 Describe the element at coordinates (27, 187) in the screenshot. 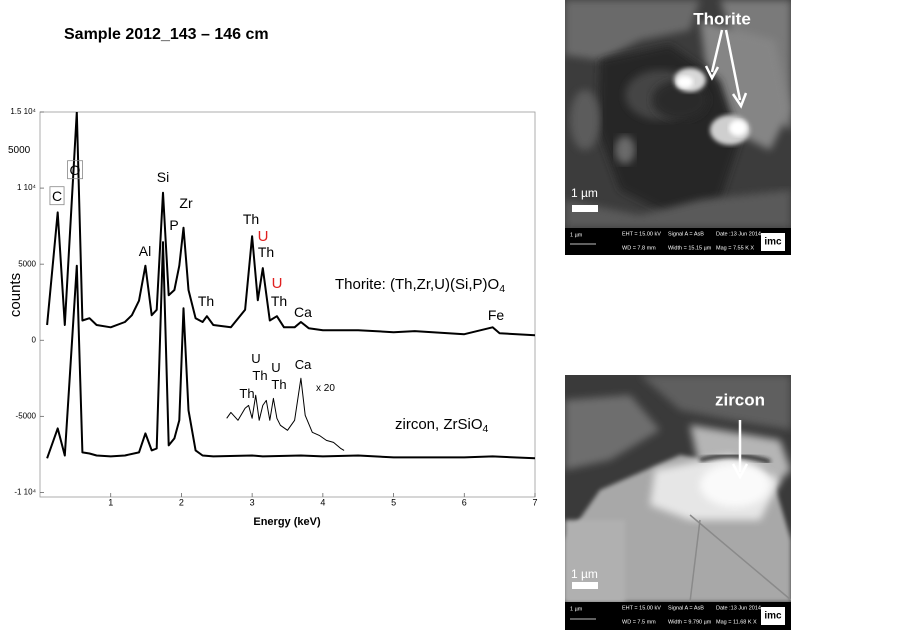

I see `y-tick-label: 1 10⁴` at that location.